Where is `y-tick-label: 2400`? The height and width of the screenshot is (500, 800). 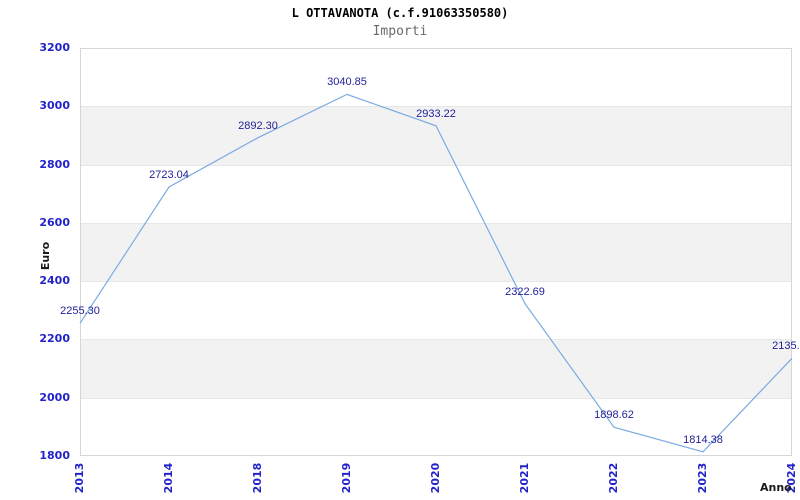
y-tick-label: 2400 is located at coordinates (54, 281).